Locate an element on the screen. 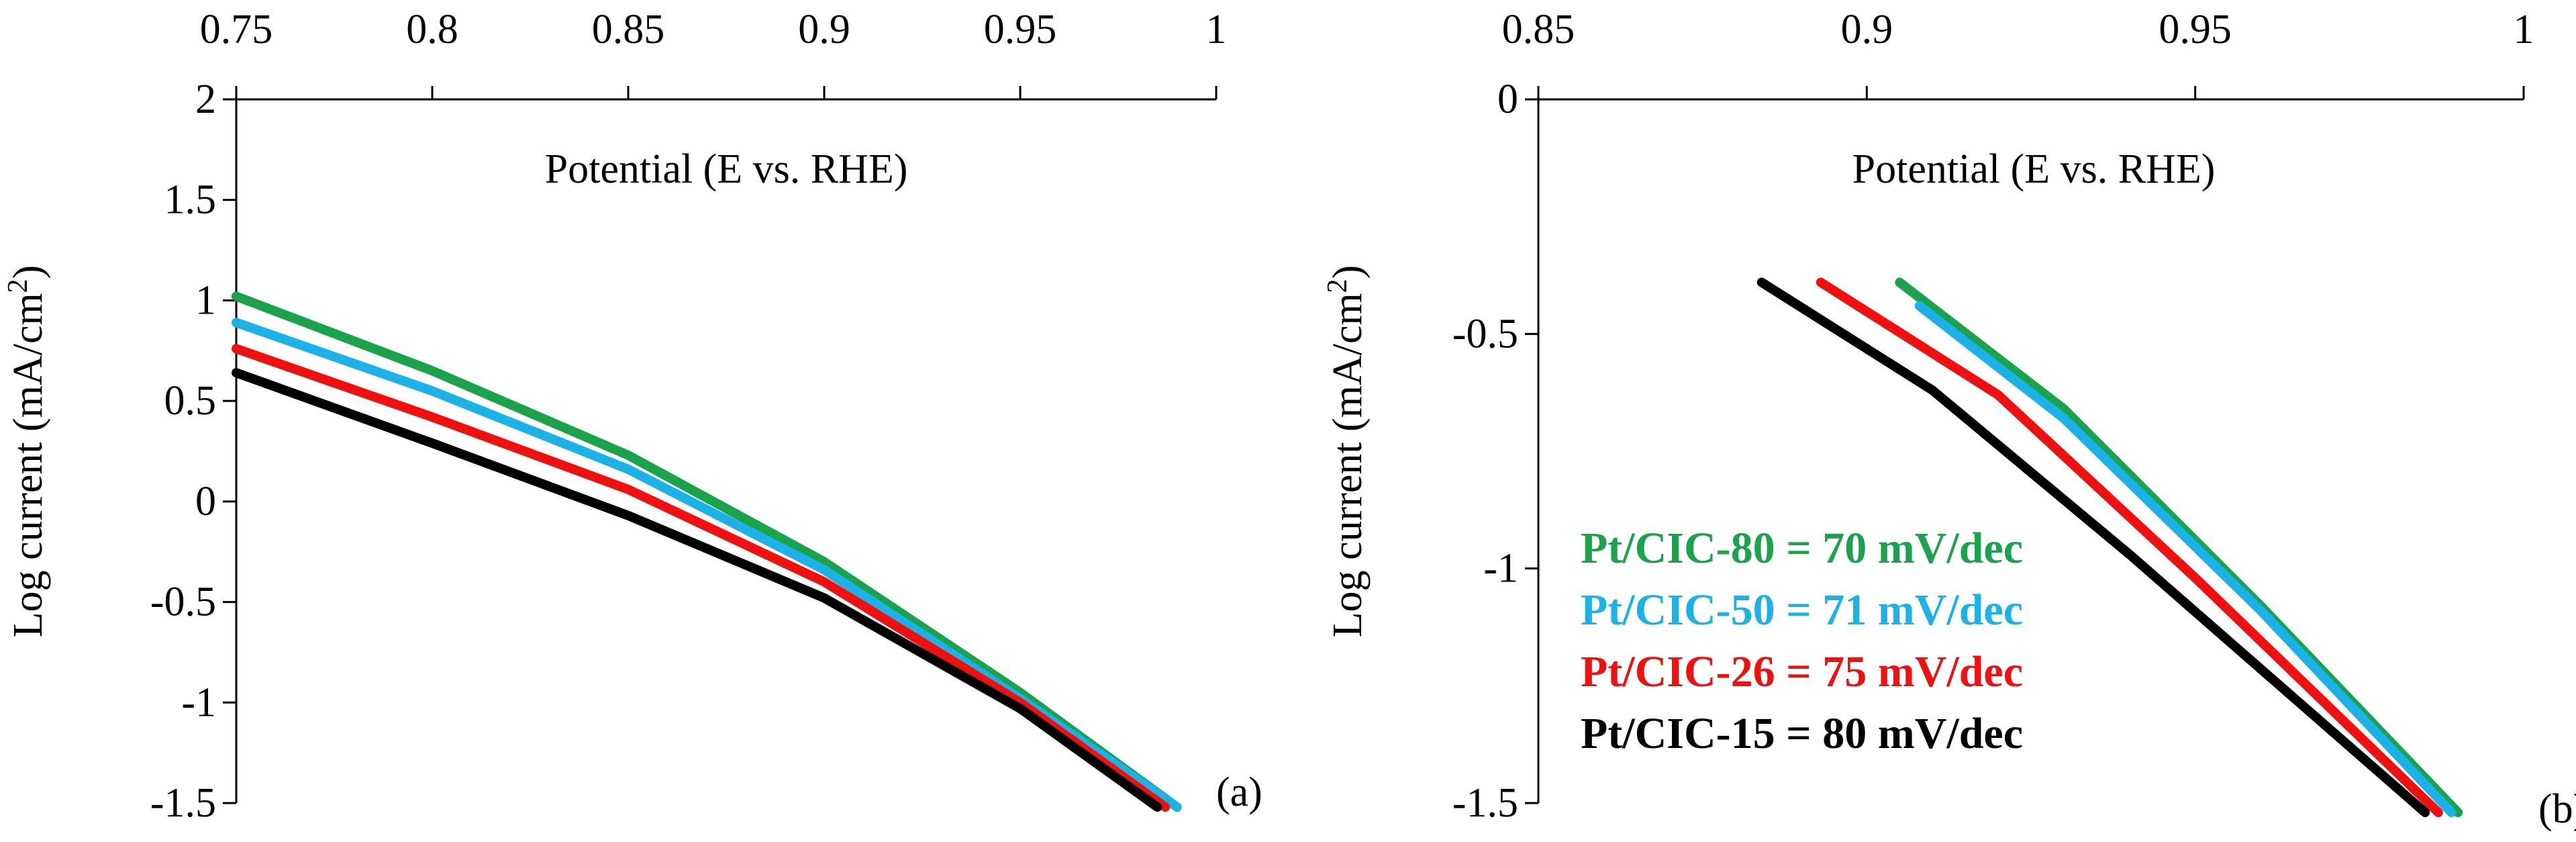 The height and width of the screenshot is (842, 2576). legend-entry: Pt/CIC-26 = 75 mV/dec is located at coordinates (1802, 671).